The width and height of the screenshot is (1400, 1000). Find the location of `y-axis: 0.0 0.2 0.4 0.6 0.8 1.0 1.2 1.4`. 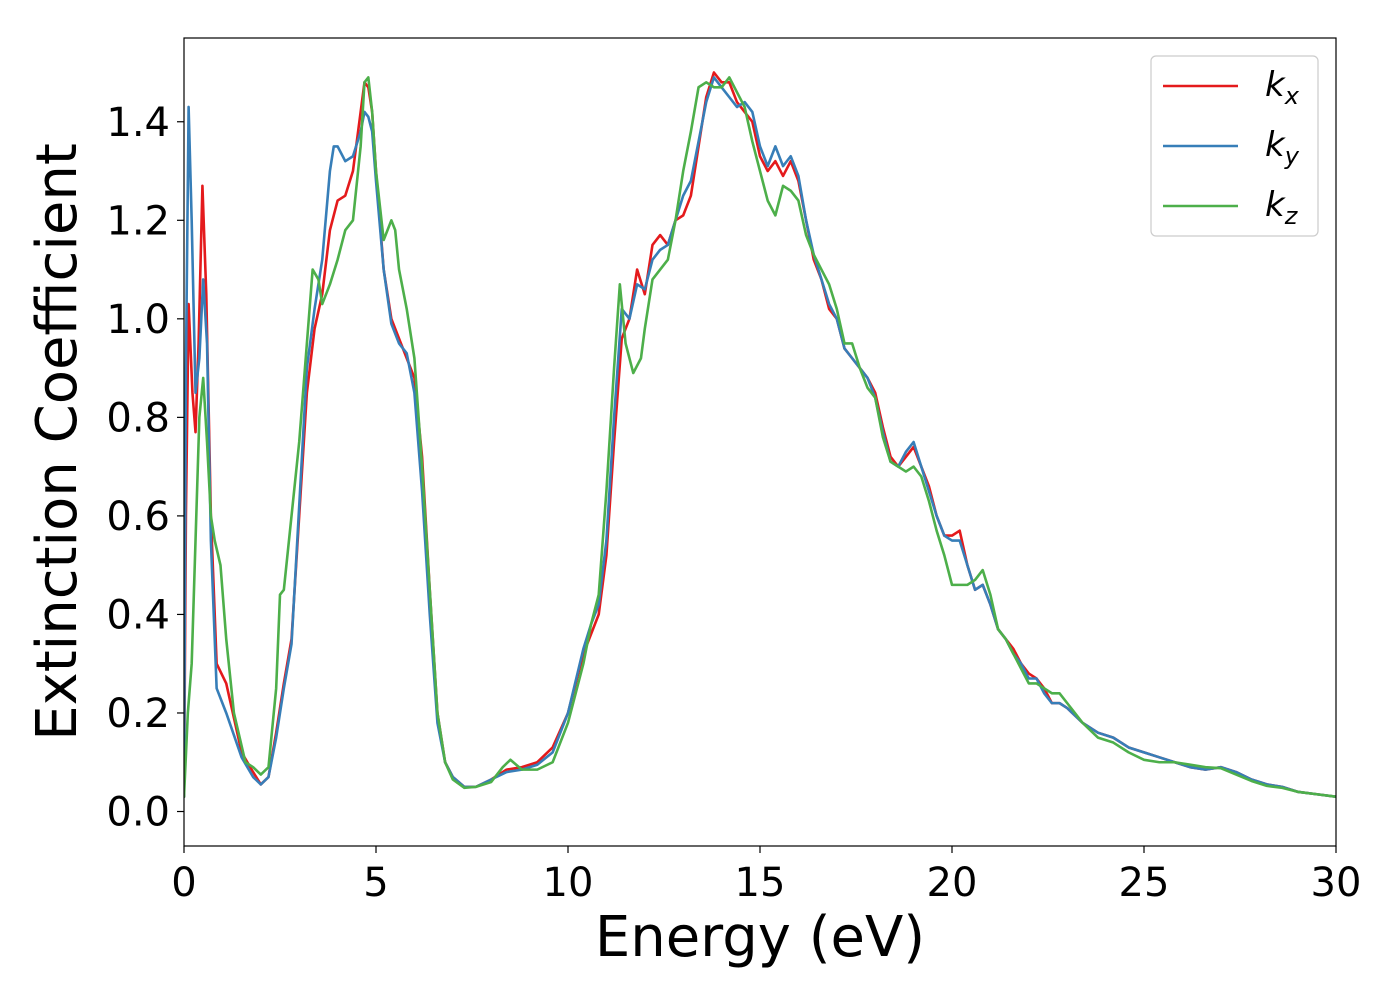

y-axis: 0.0 0.2 0.4 0.6 0.8 1.0 1.2 1.4 is located at coordinates (145, 468).